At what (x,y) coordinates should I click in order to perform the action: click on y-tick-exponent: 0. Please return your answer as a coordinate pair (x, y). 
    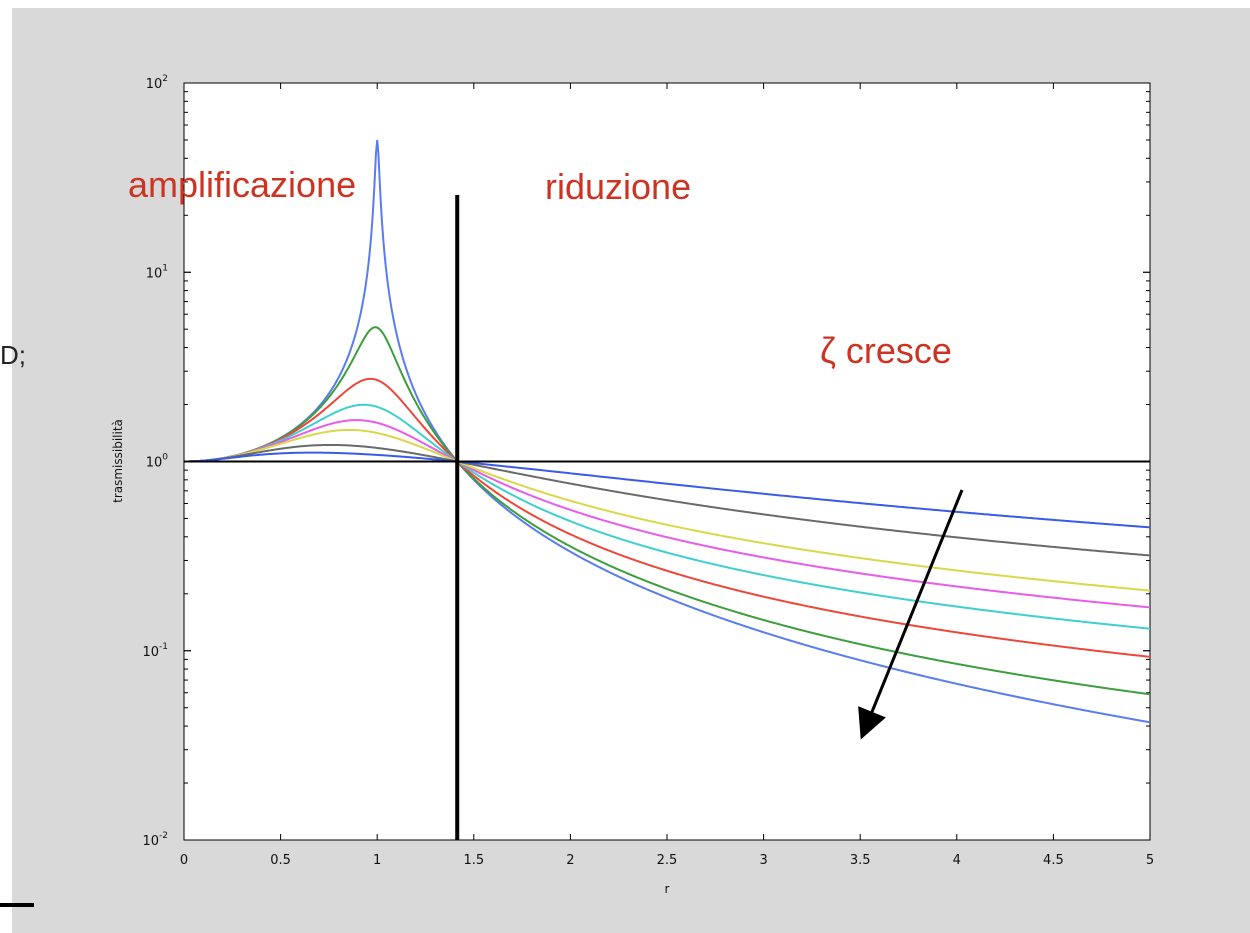
    Looking at the image, I should click on (165, 458).